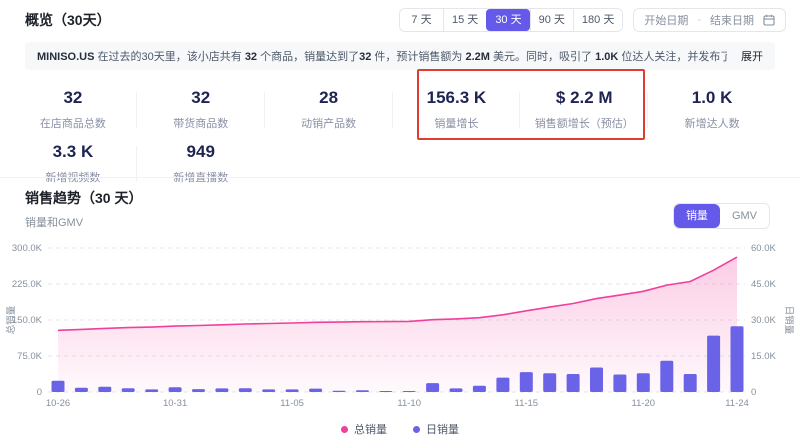 This screenshot has height=447, width=800. Describe the element at coordinates (175, 403) in the screenshot. I see `x-tick-10-31: 10-31` at that location.